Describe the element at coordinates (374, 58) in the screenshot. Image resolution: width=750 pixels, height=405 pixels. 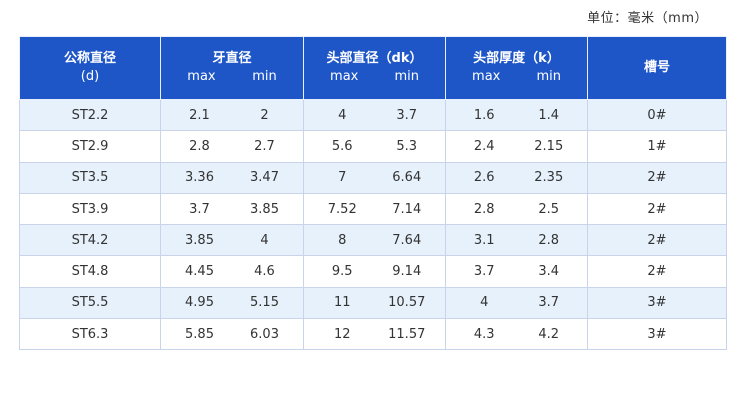
I see `header-head-dia-title: 头部直径（dk）` at that location.